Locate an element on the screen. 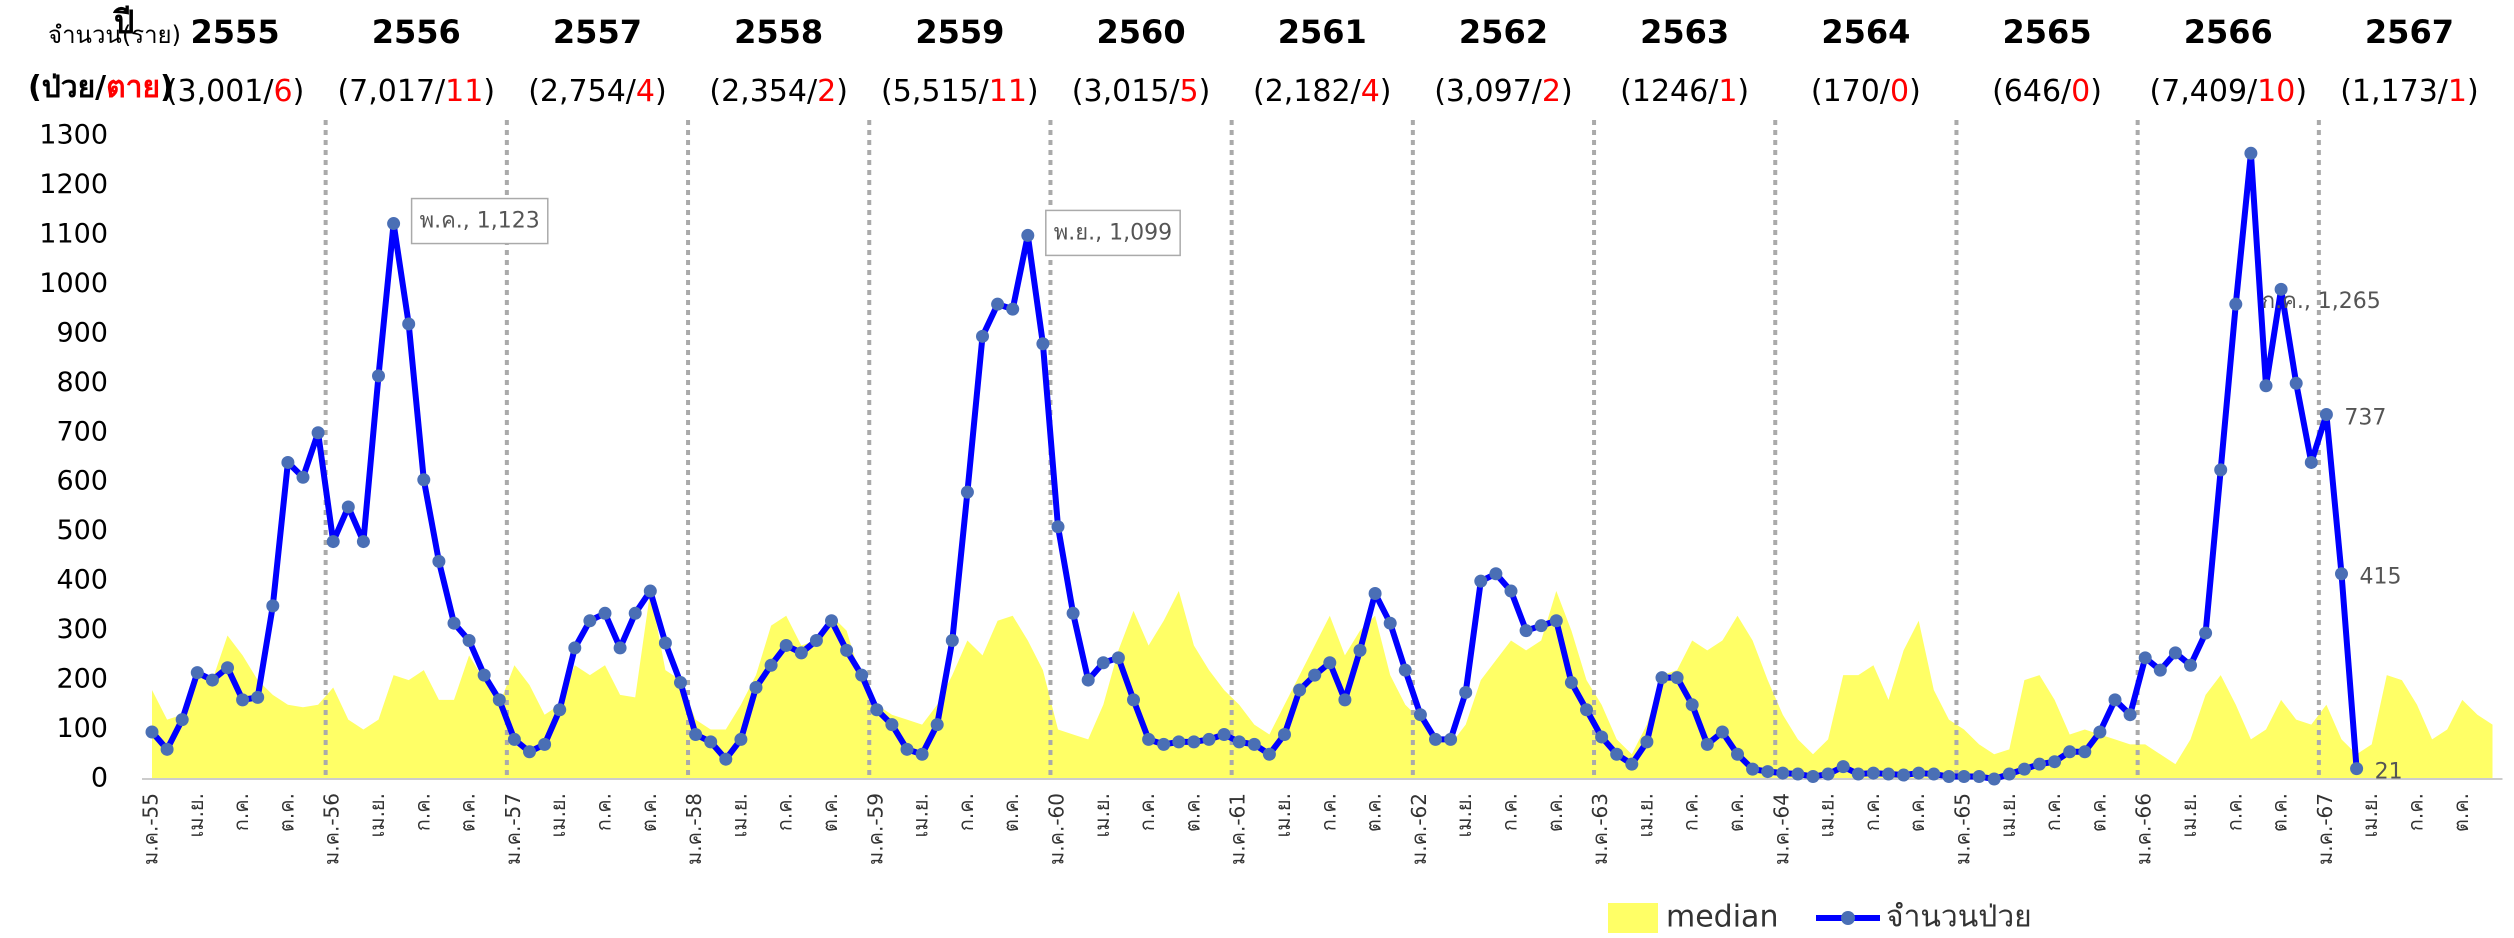 Image resolution: width=2514 pixels, height=938 pixels. year-label: 2561 is located at coordinates (1322, 32).